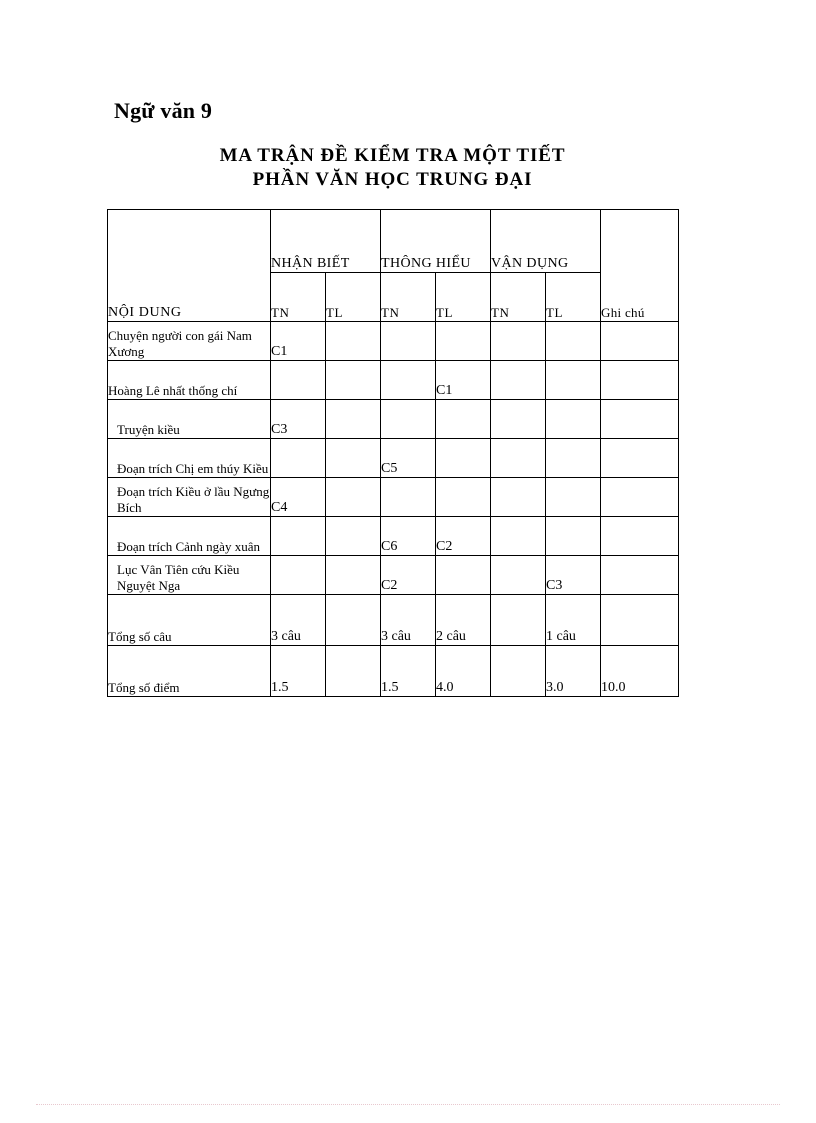 This screenshot has width=816, height=1123. What do you see at coordinates (435, 241) in the screenshot?
I see `header-cell-group-thong-hieu: THÔNG HIỂU` at bounding box center [435, 241].